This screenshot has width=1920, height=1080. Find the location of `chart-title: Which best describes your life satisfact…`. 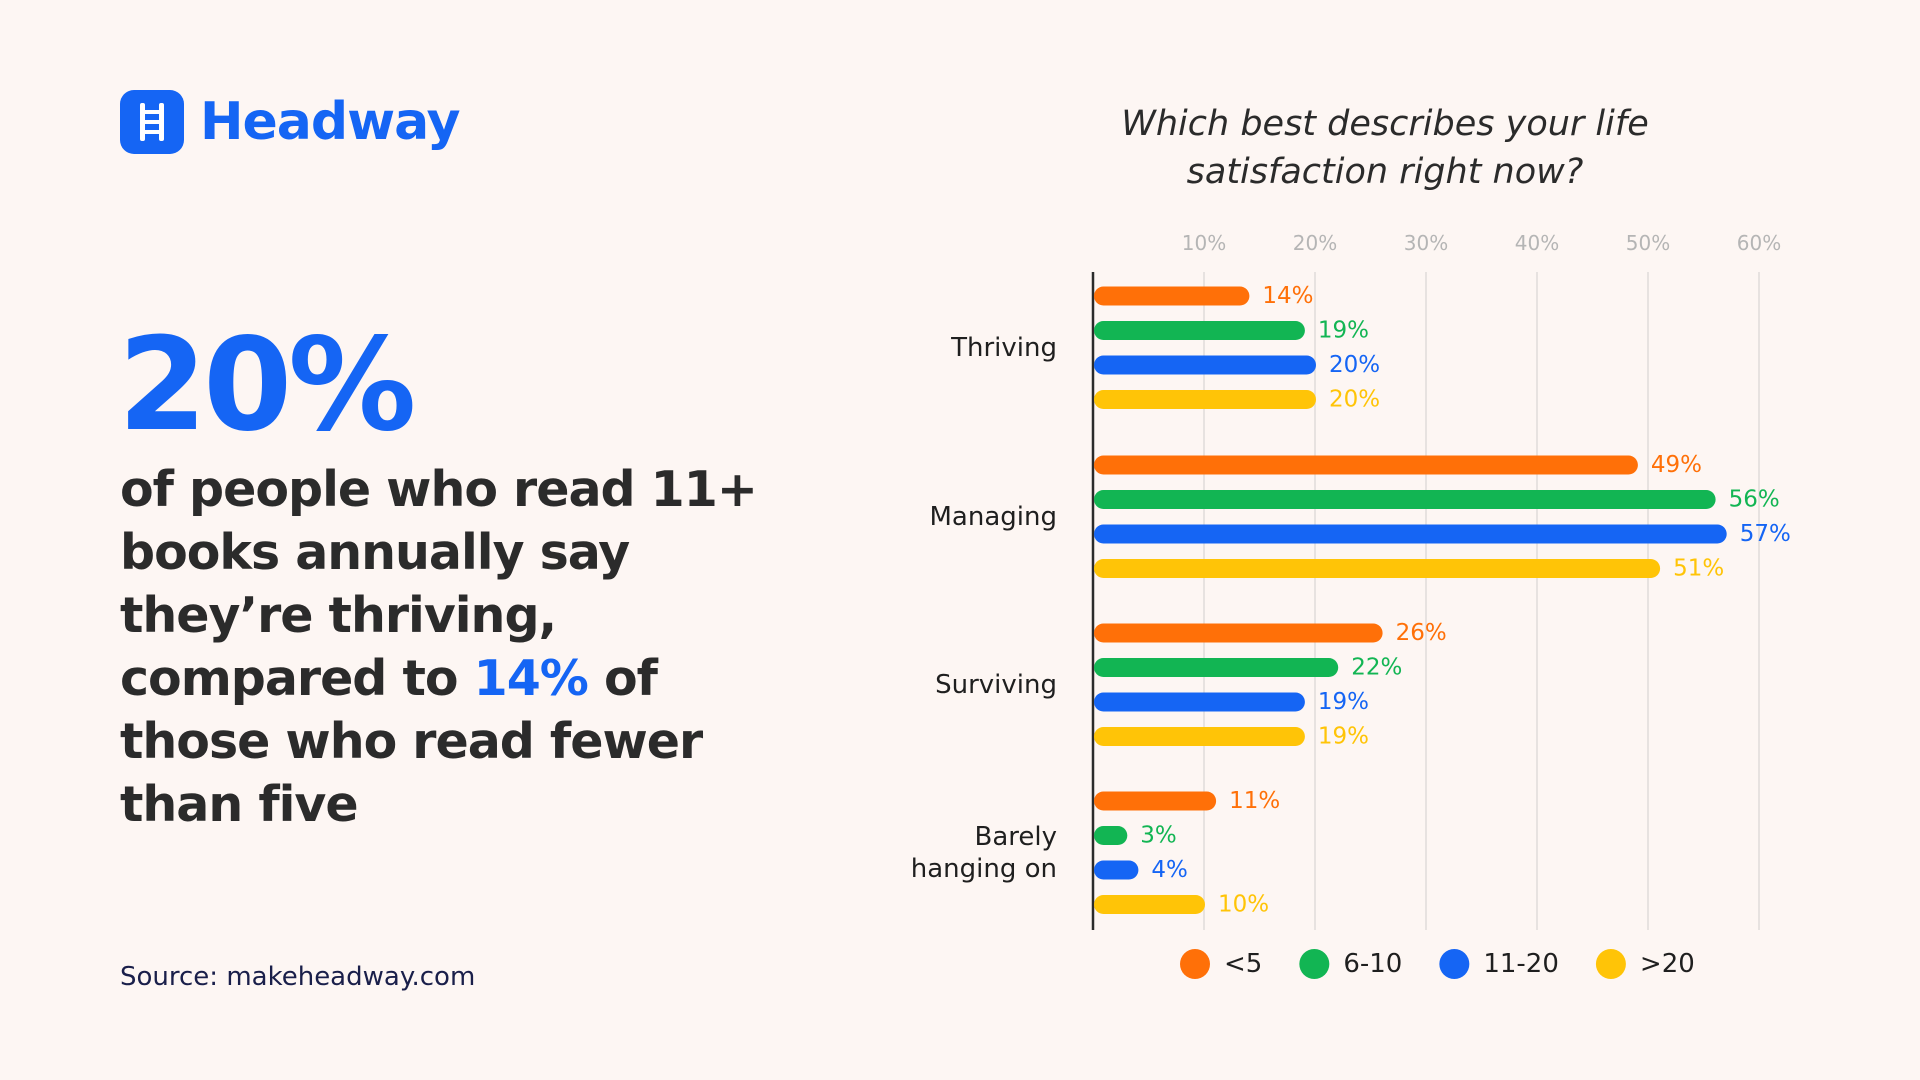

chart-title: Which best describes your life satisfact… is located at coordinates (1385, 148).